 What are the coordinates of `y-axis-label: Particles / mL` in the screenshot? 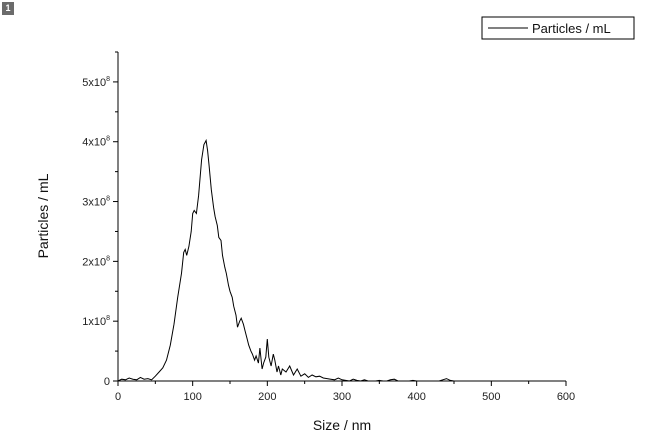 It's located at (43, 215).